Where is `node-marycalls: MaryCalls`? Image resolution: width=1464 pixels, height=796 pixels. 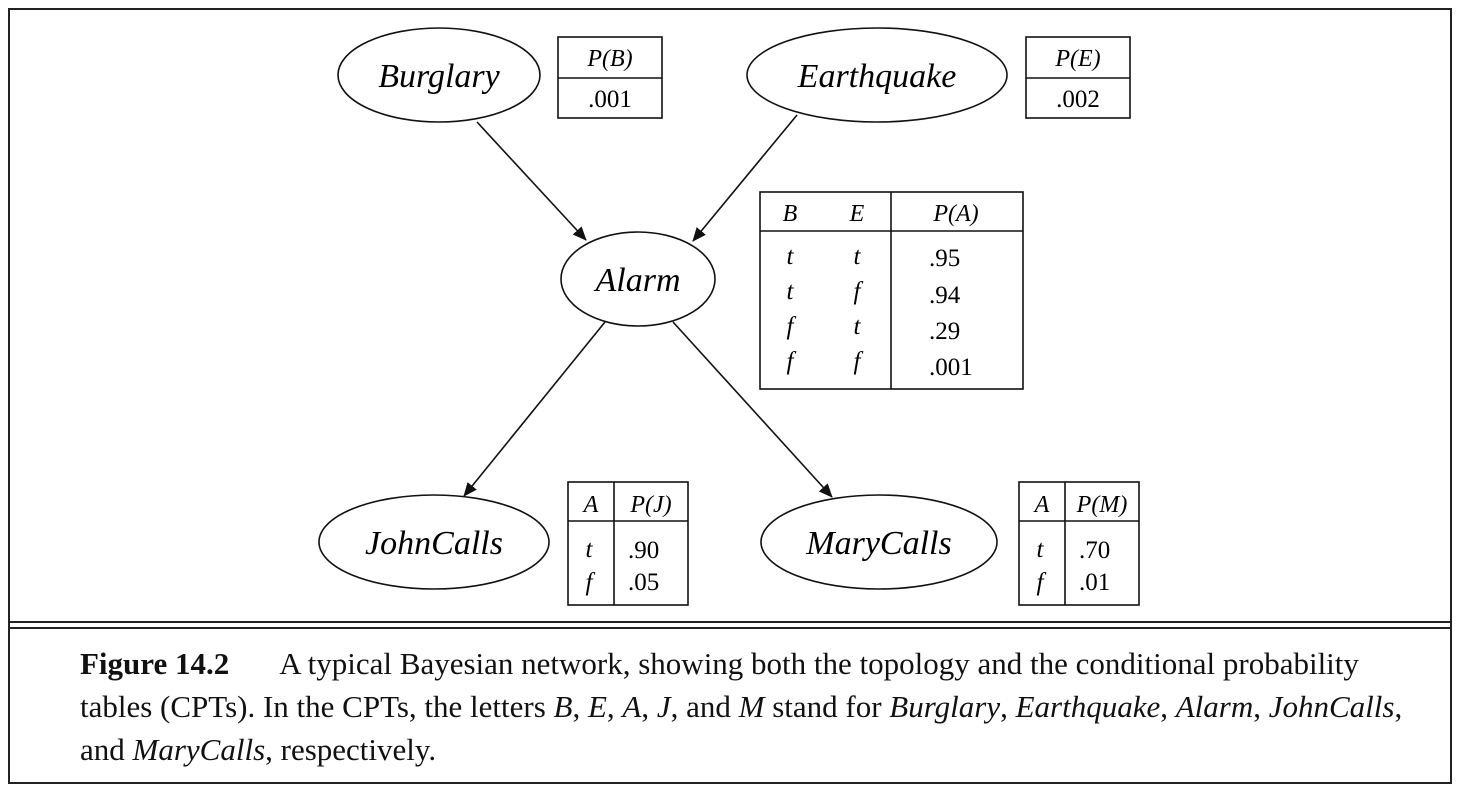 node-marycalls: MaryCalls is located at coordinates (879, 542).